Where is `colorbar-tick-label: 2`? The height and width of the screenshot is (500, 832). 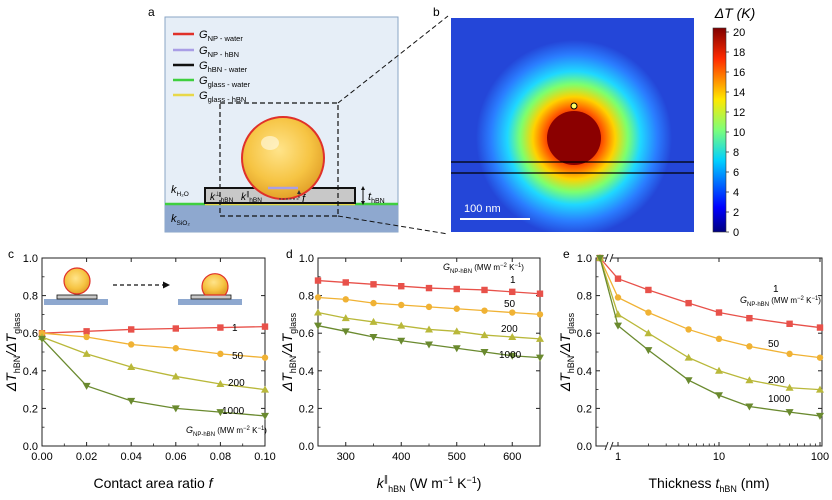 colorbar-tick-label: 2 is located at coordinates (736, 213).